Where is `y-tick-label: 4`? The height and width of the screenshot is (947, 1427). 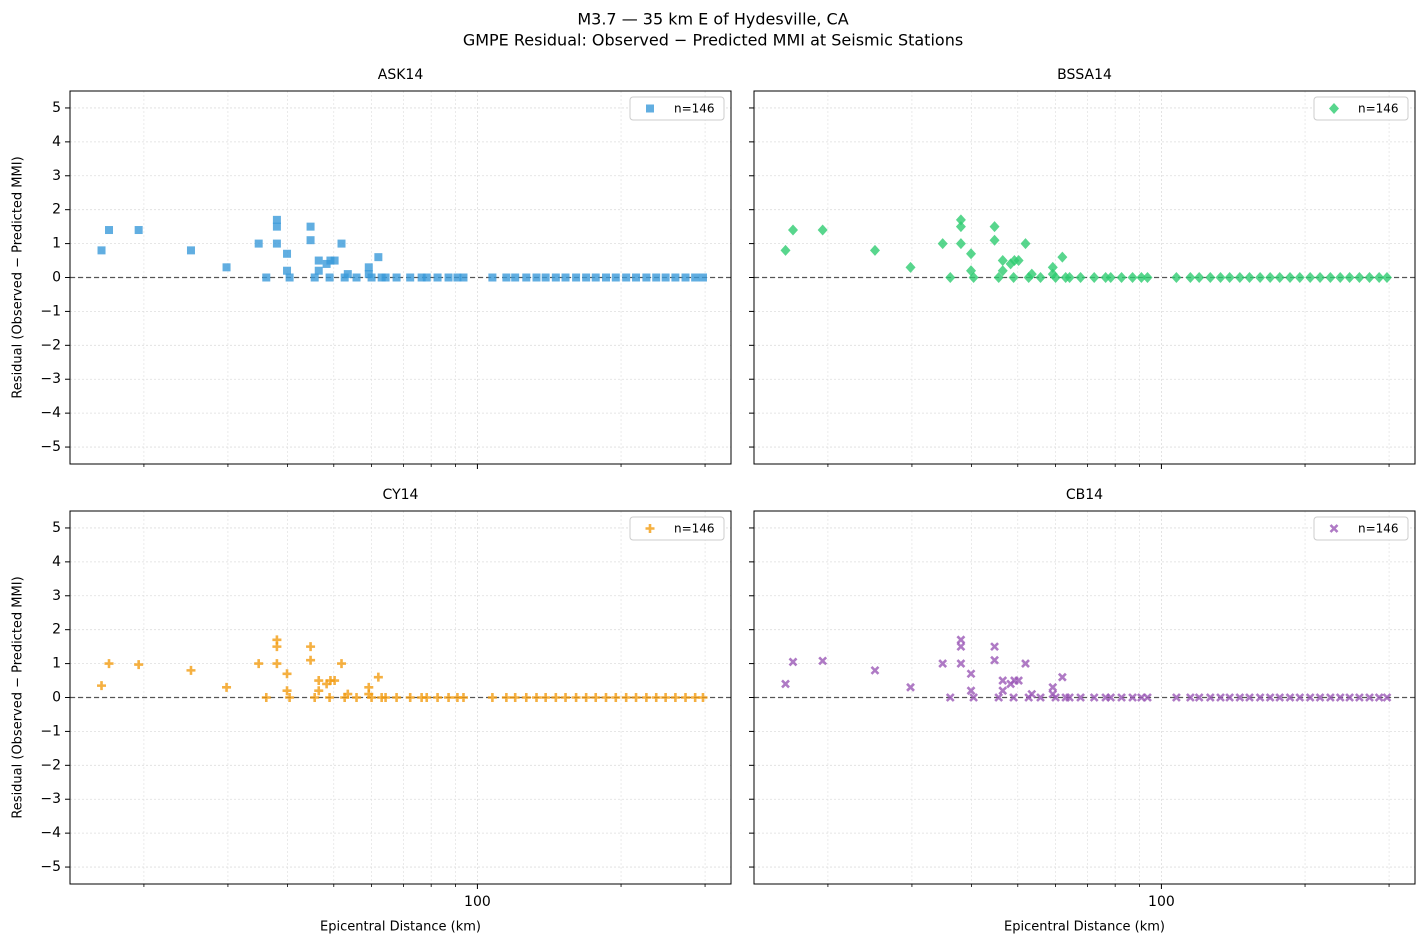 y-tick-label: 4 is located at coordinates (56, 142).